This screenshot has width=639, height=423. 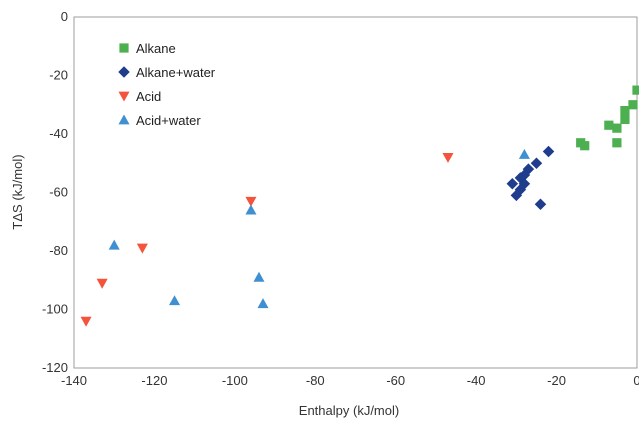 What do you see at coordinates (168, 120) in the screenshot?
I see `legend-label: Acid+water` at bounding box center [168, 120].